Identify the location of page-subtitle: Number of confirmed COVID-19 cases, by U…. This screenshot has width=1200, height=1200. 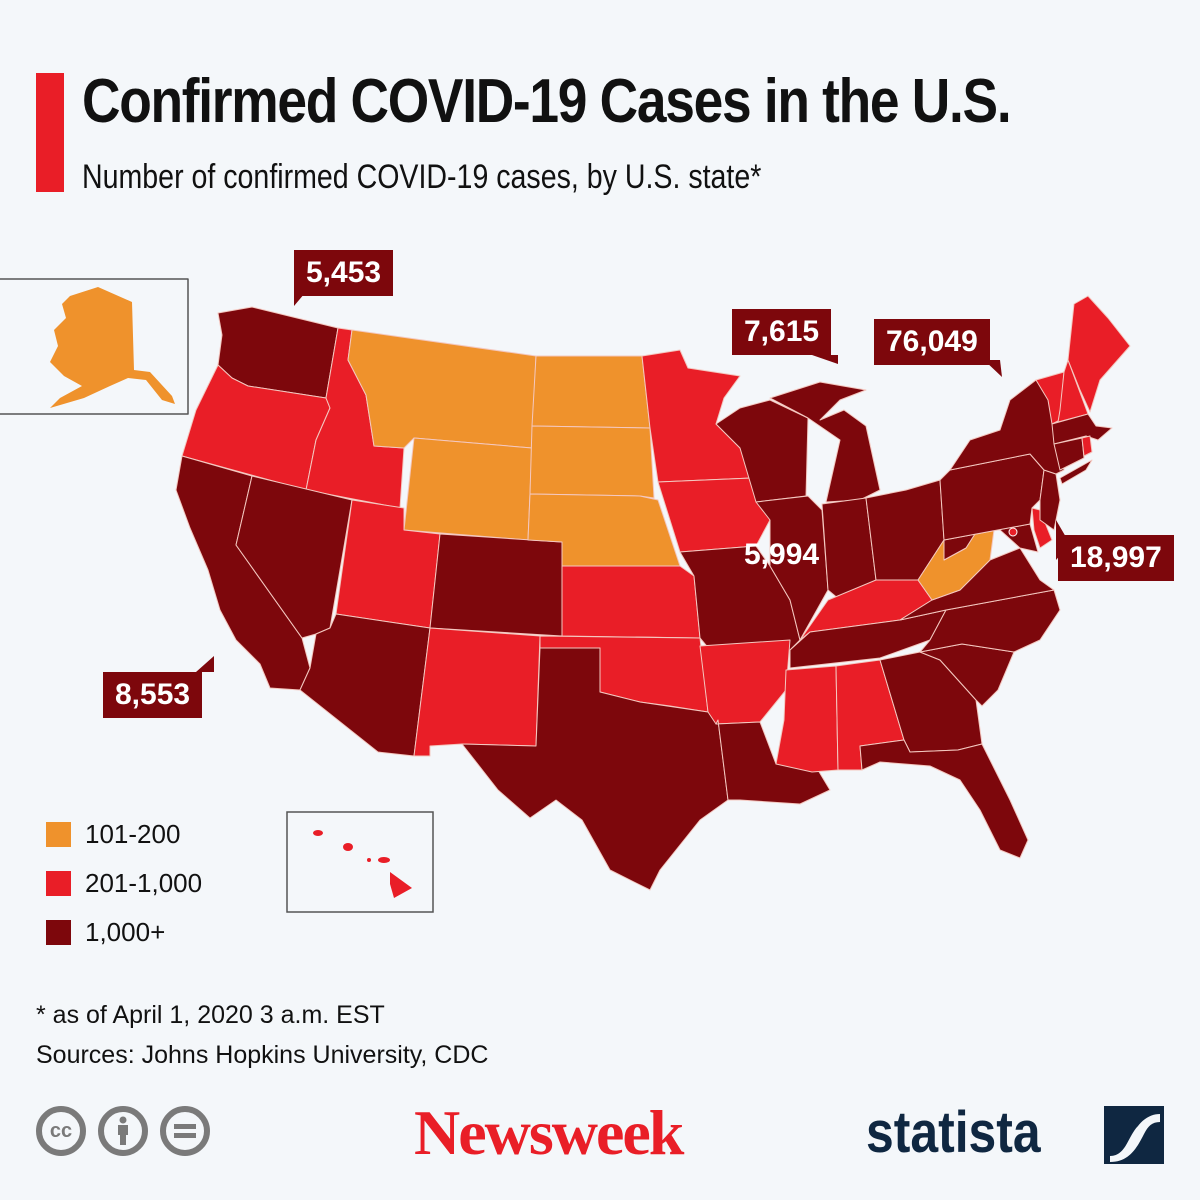
(422, 177).